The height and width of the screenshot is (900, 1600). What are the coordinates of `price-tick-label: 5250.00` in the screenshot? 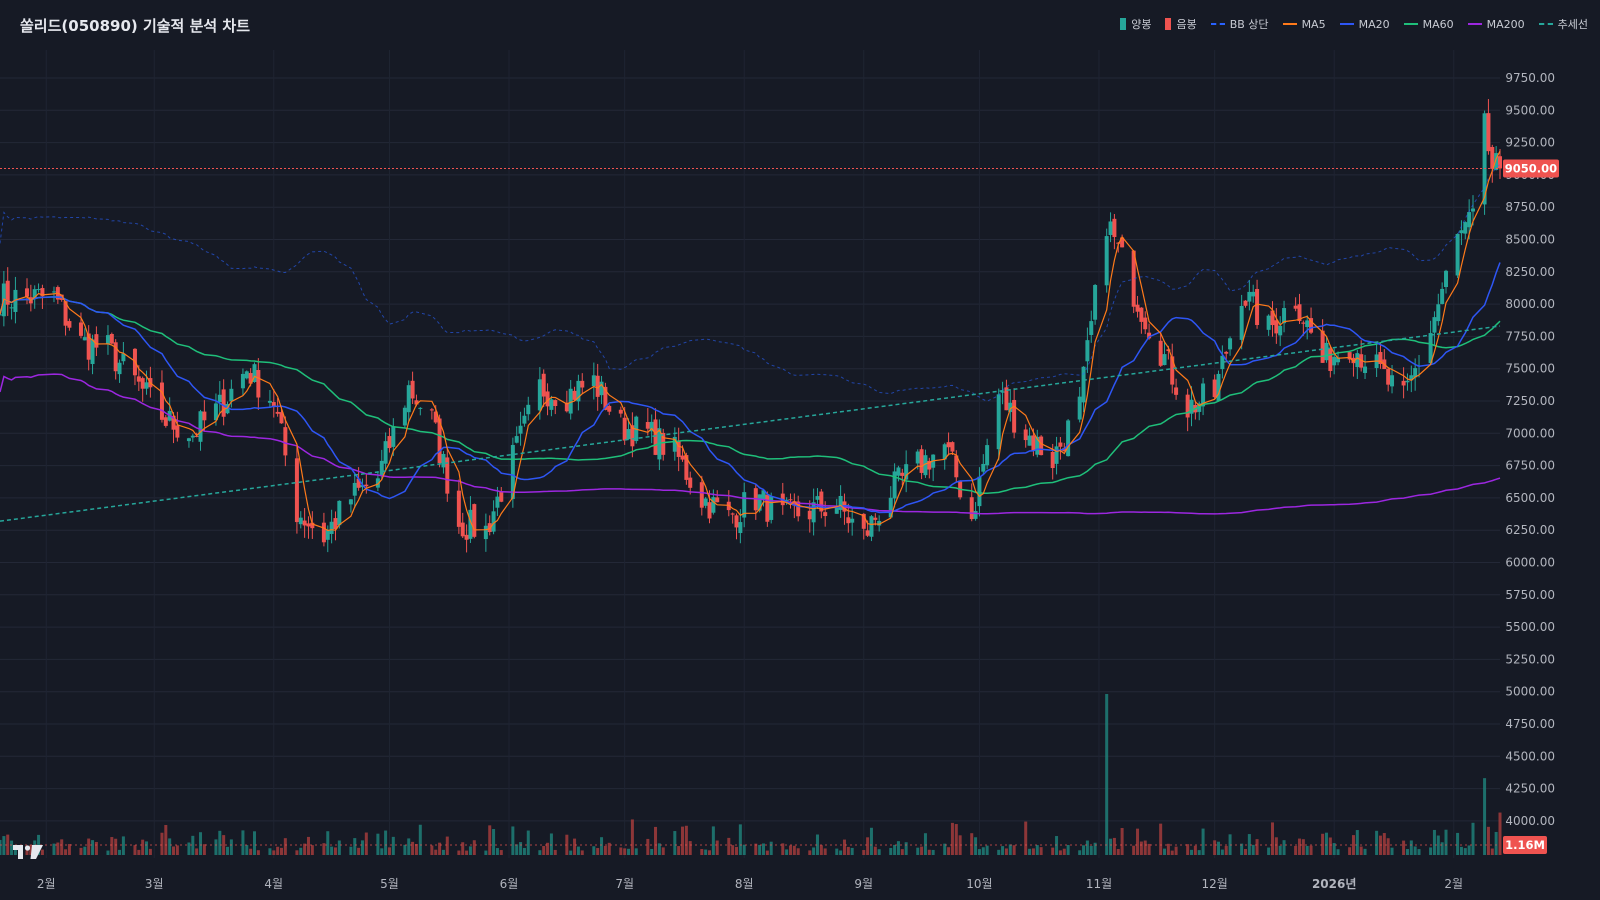 It's located at (1530, 659).